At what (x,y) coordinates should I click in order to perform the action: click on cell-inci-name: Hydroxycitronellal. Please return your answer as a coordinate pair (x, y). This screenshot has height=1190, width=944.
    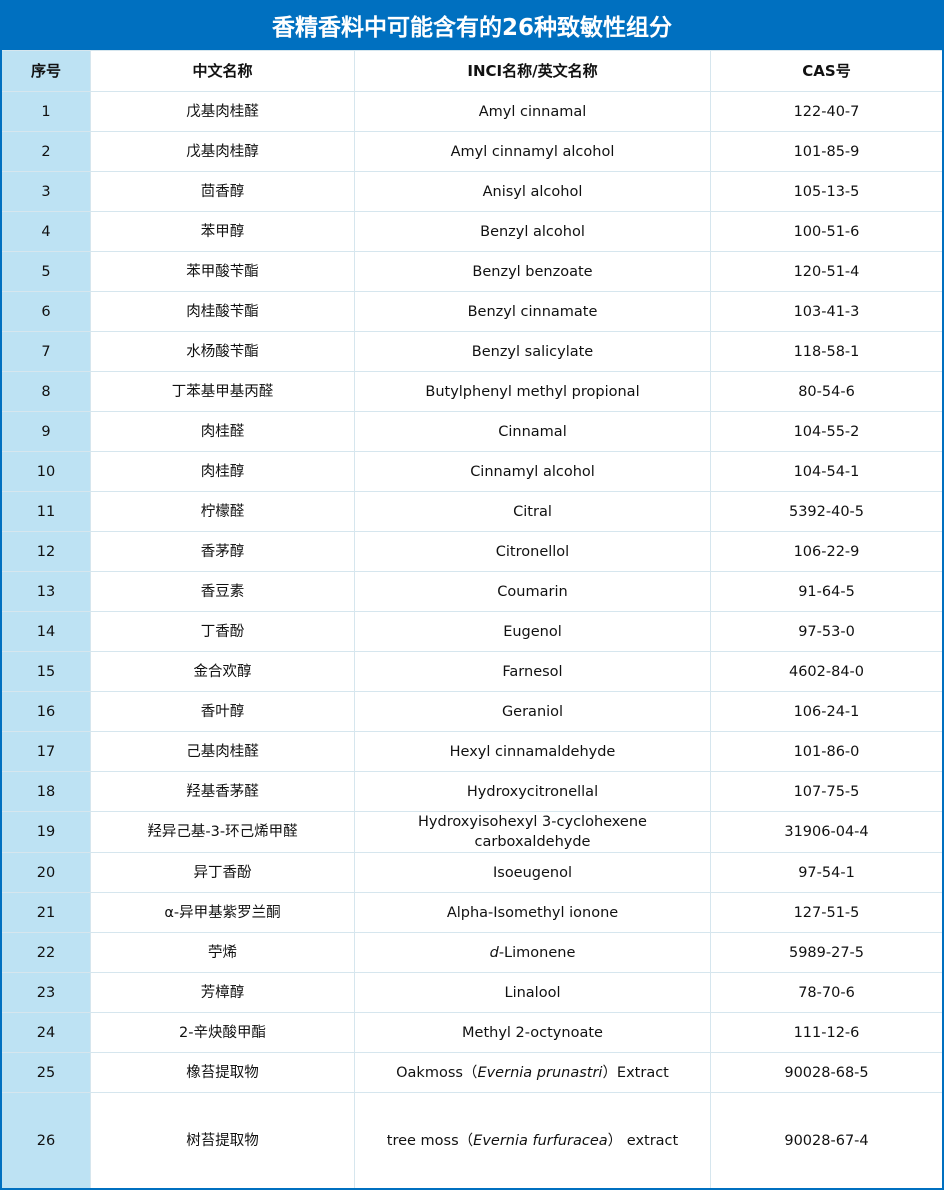
    Looking at the image, I should click on (532, 791).